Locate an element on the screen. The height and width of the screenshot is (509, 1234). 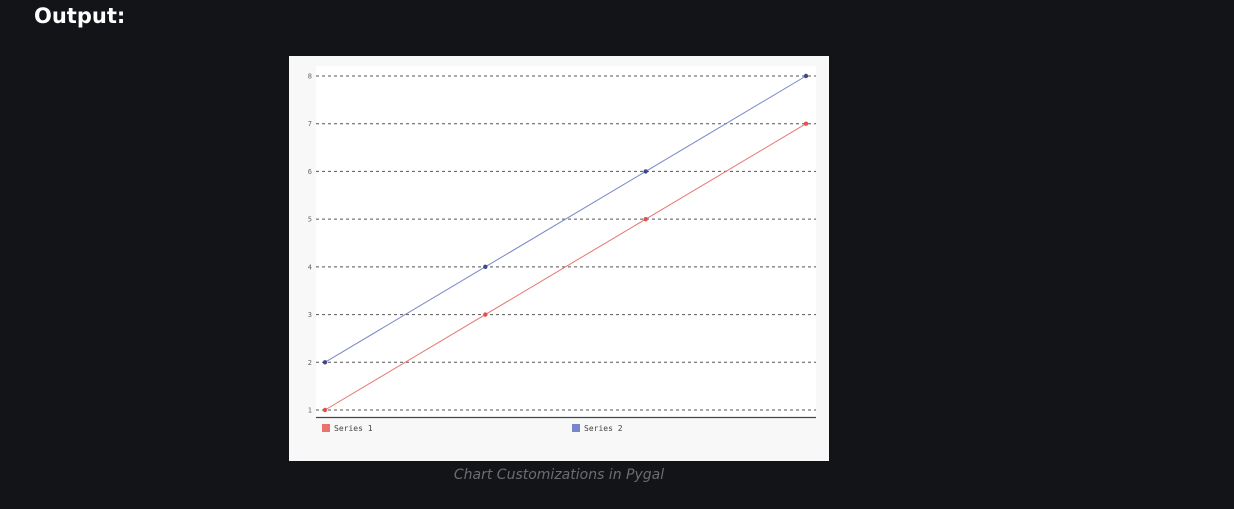
y-tick-label: 3 is located at coordinates (310, 315).